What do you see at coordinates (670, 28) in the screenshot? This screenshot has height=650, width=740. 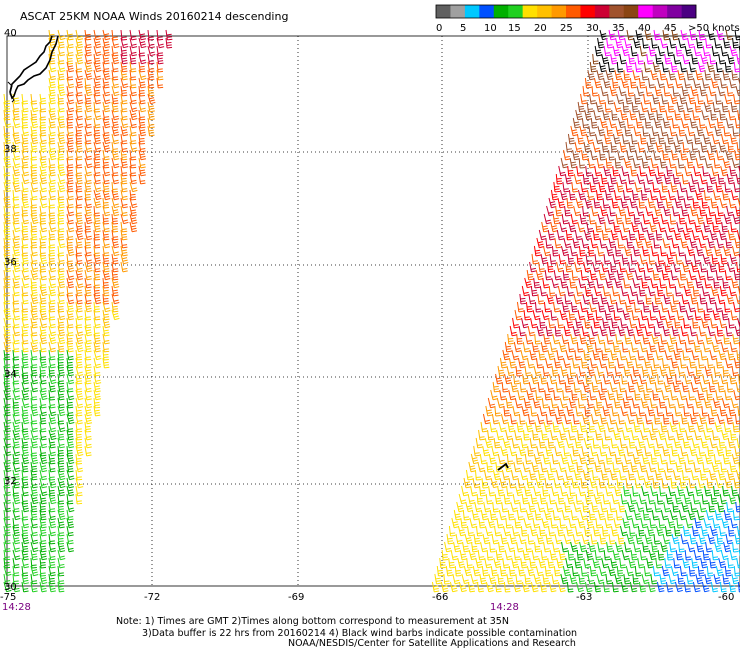 I see `legend-tick-label: 45` at bounding box center [670, 28].